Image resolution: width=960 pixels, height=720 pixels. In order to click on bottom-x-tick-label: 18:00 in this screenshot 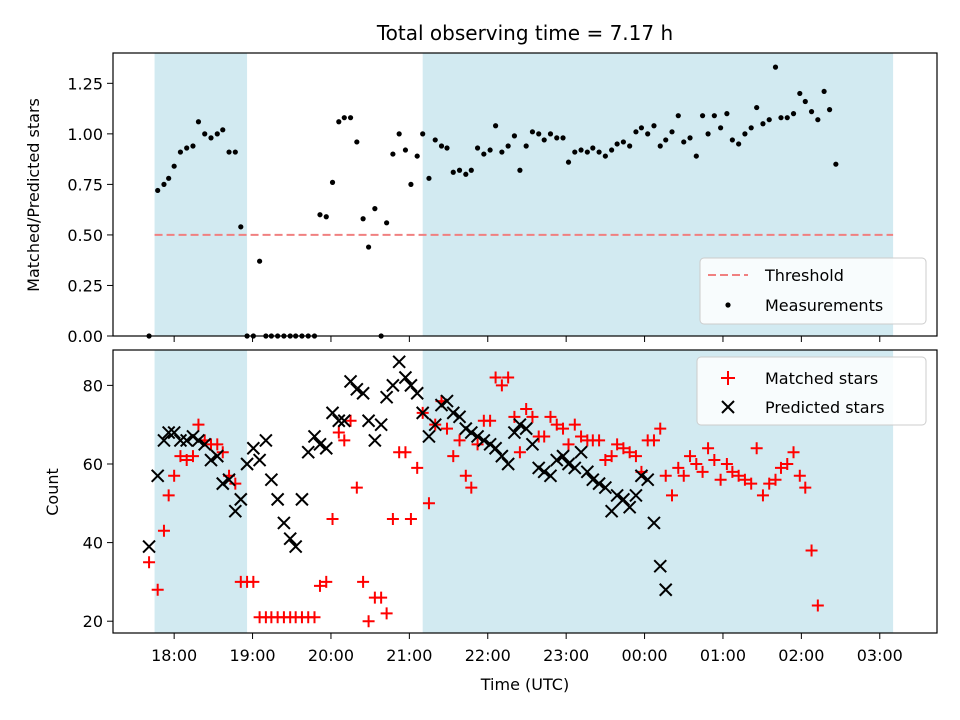, I will do `click(174, 655)`.